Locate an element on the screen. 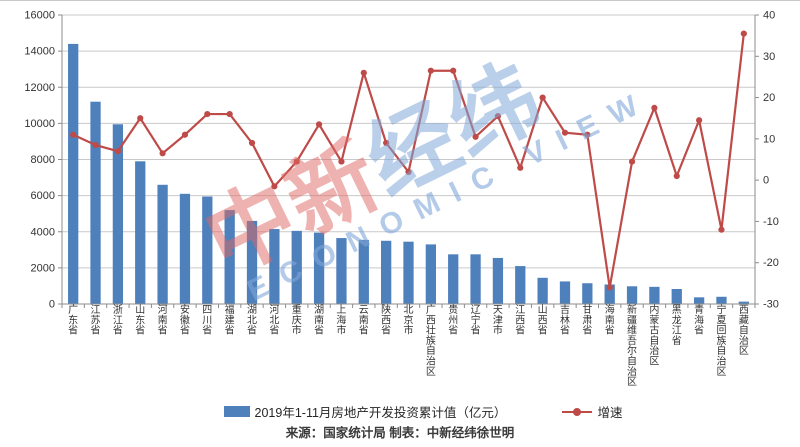 Image resolution: width=800 pixels, height=447 pixels. svg-text: 山西省 is located at coordinates (543, 320).